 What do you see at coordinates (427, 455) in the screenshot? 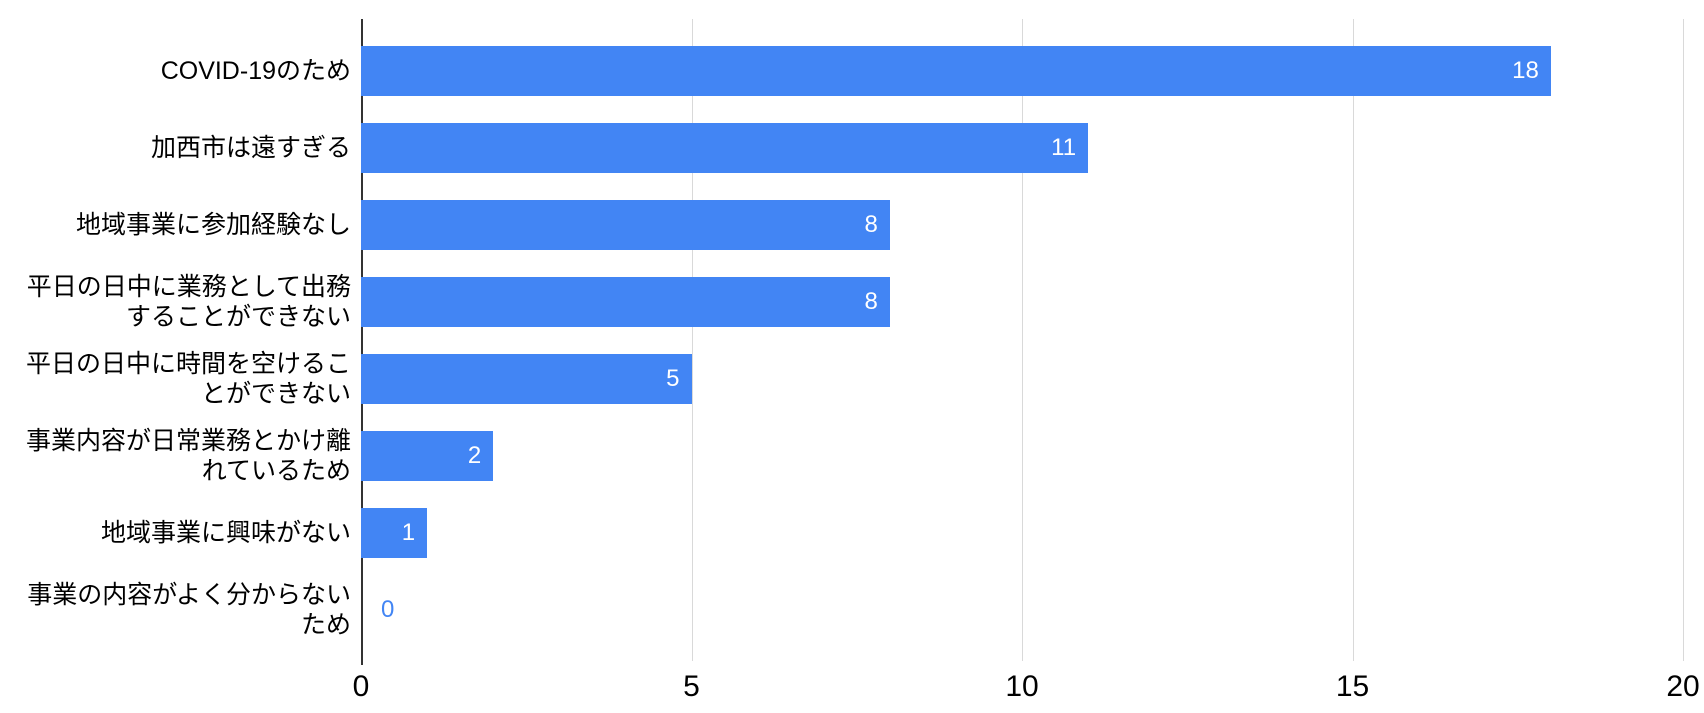
I see `bar: 2` at bounding box center [427, 455].